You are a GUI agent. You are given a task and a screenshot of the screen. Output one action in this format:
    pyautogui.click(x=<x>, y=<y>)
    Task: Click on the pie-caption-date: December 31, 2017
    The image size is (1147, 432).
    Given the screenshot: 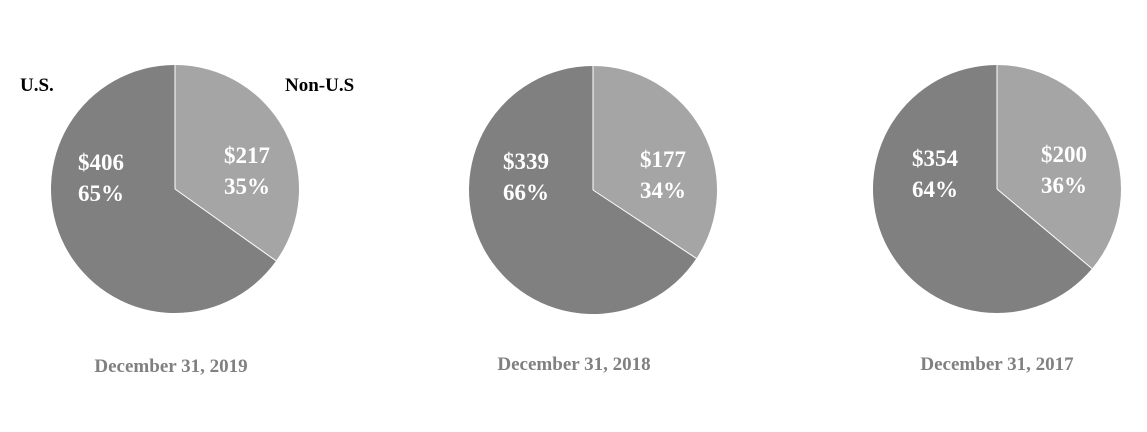 What is the action you would take?
    pyautogui.click(x=997, y=364)
    